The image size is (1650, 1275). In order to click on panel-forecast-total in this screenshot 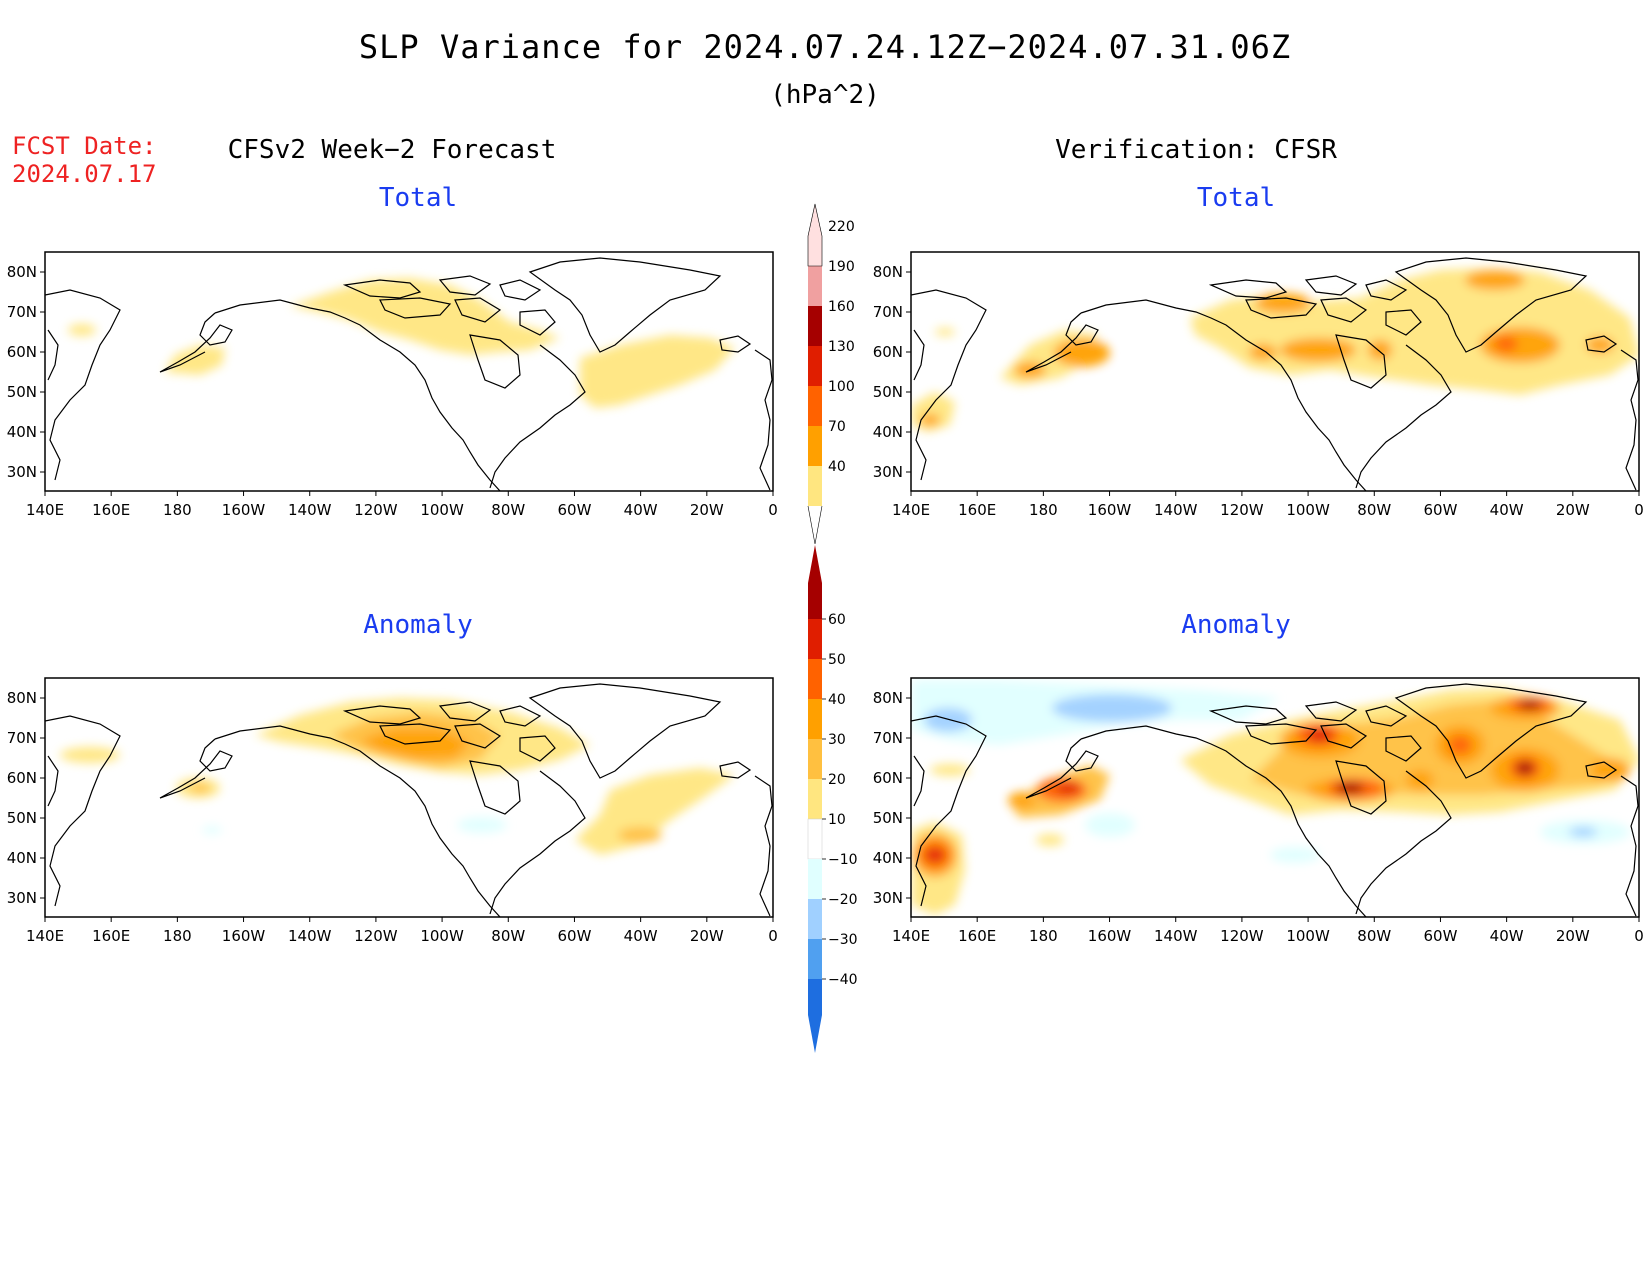, I will do `click(409, 371)`.